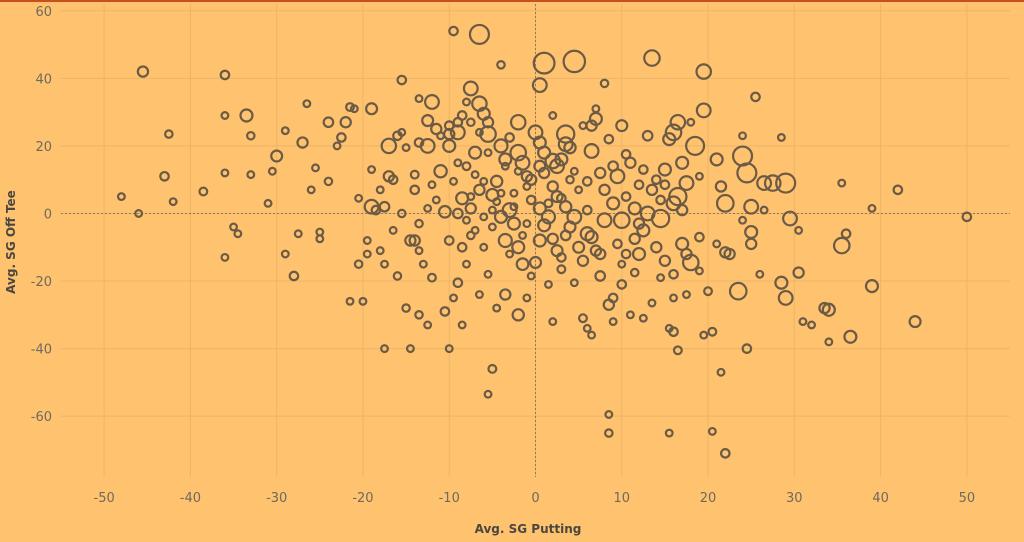 The height and width of the screenshot is (542, 1024). What do you see at coordinates (48, 214) in the screenshot?
I see `y-tick-label: 0` at bounding box center [48, 214].